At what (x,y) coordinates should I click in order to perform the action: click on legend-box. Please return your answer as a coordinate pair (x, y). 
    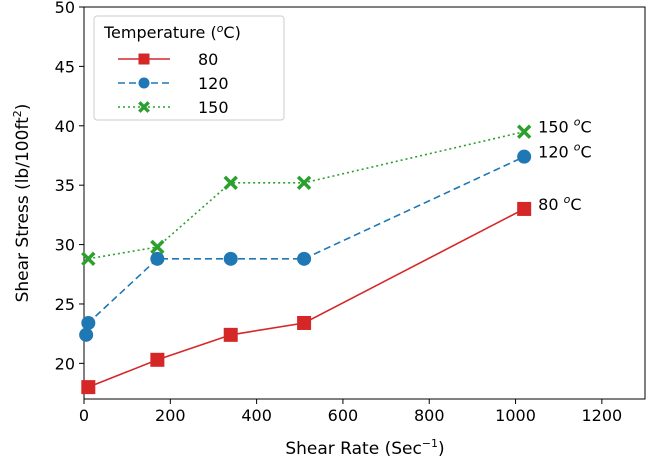
    Looking at the image, I should click on (189, 68).